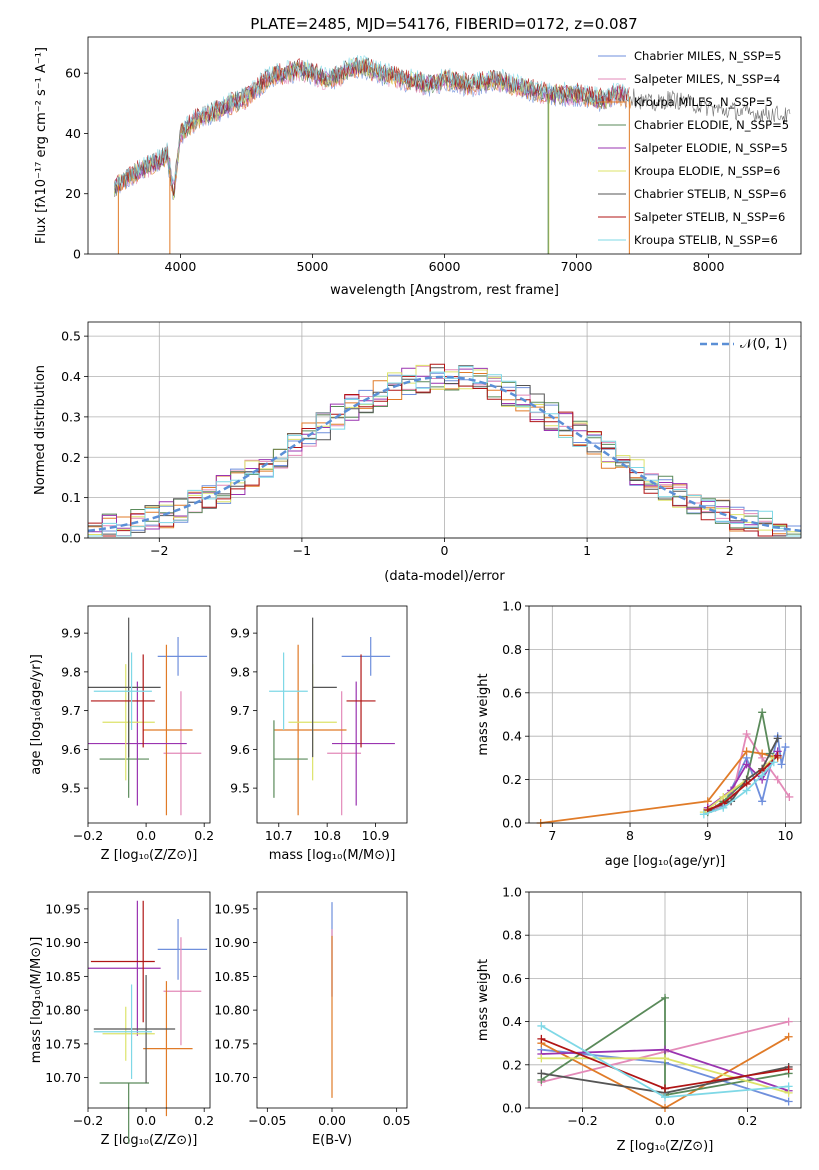 This screenshot has width=819, height=1170. Describe the element at coordinates (763, 344) in the screenshot. I see `legend-entry: 𝒩(0, 1)` at that location.